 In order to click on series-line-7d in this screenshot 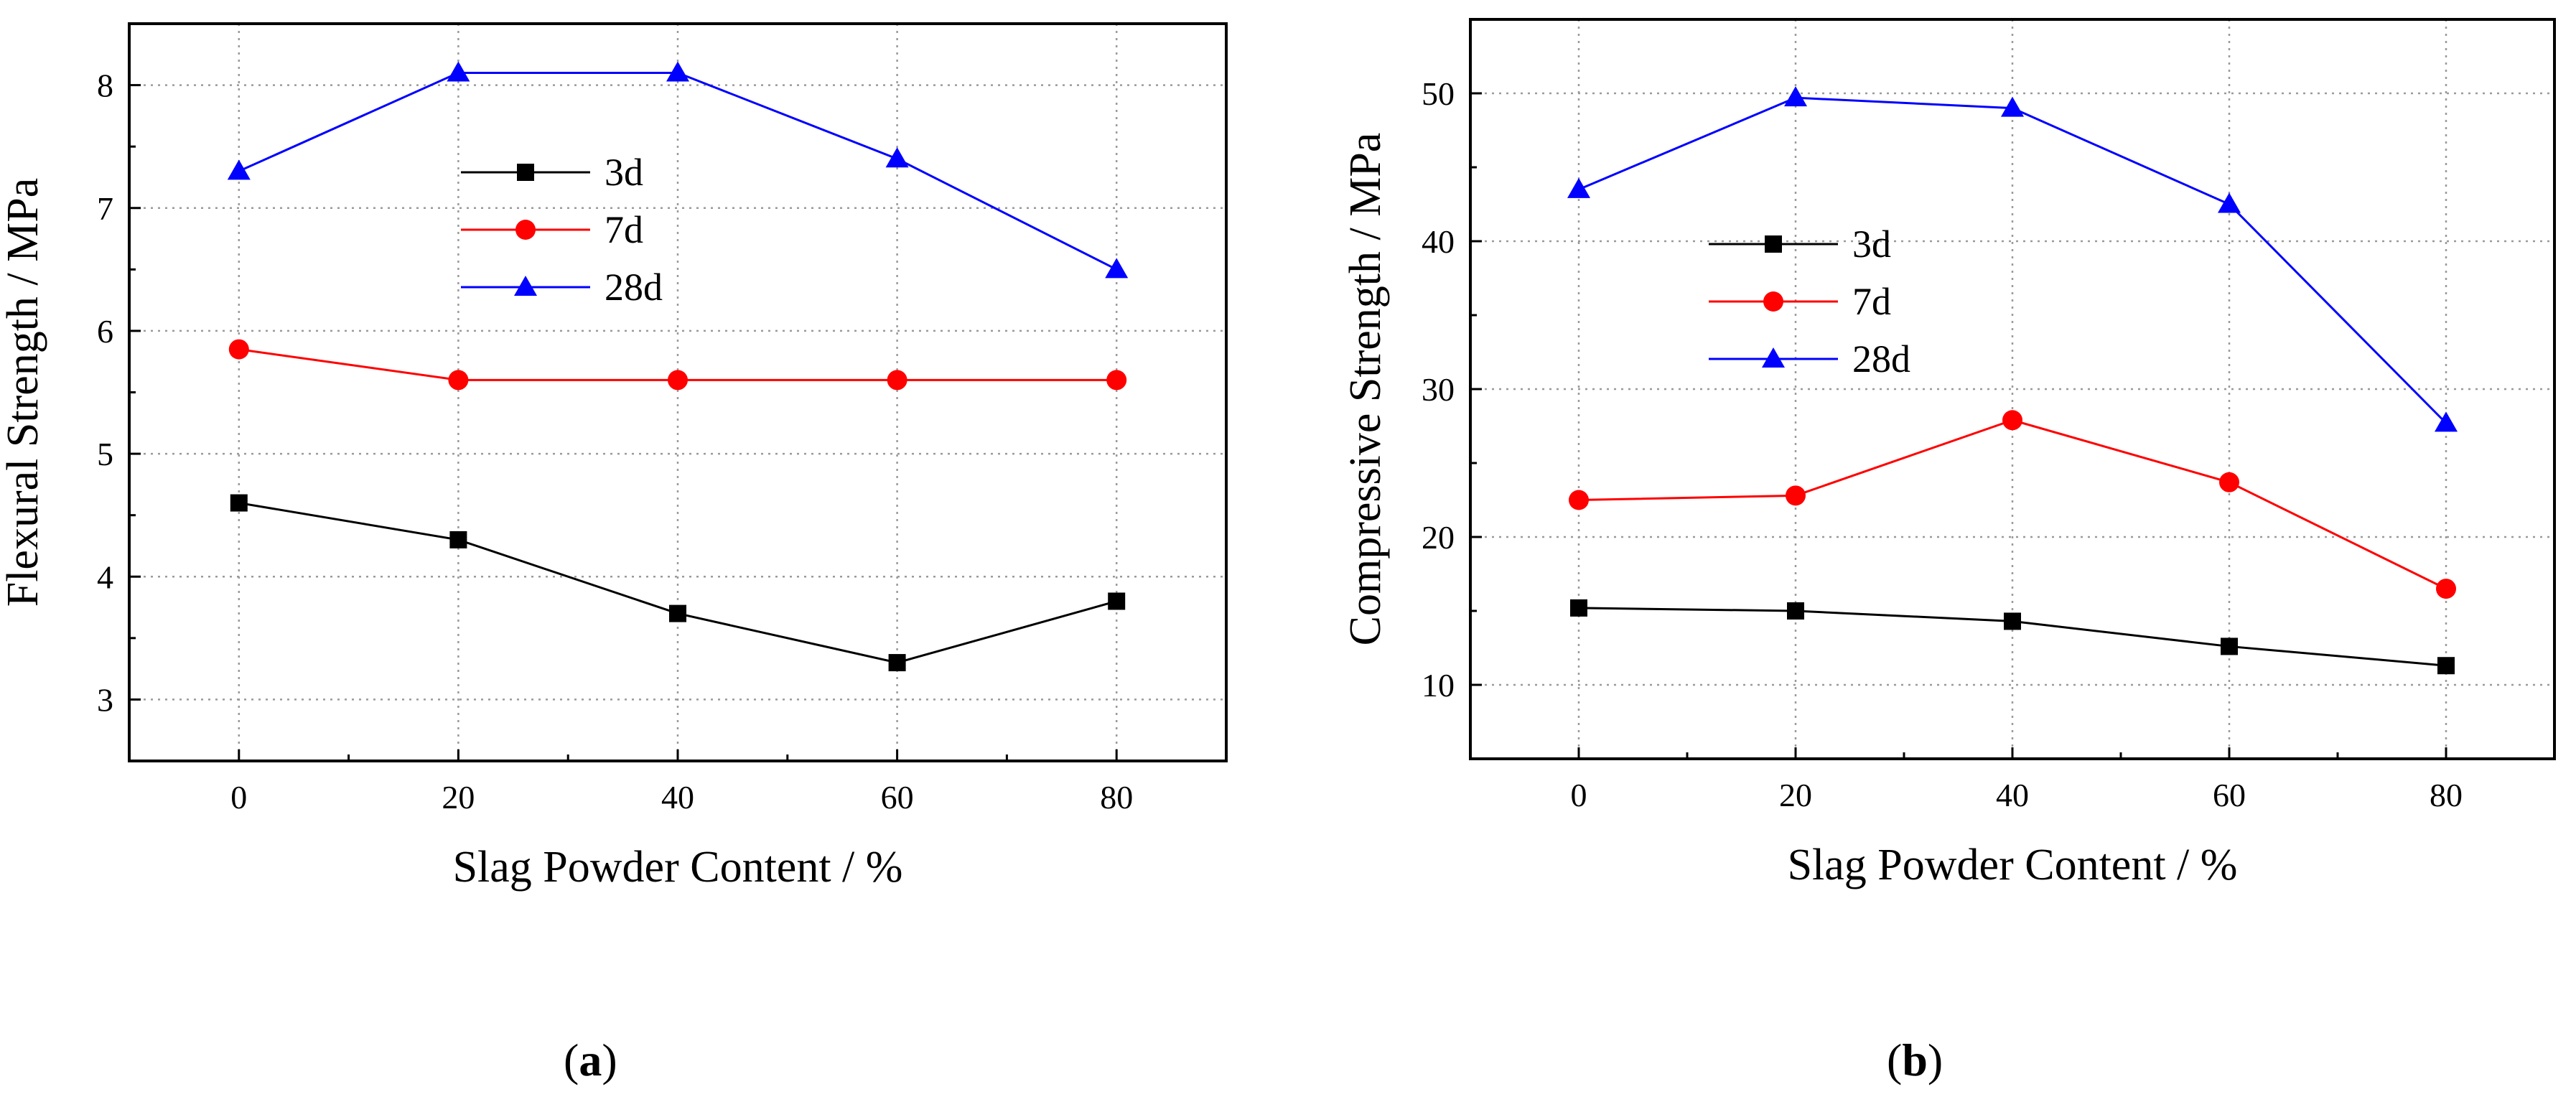, I will do `click(2012, 505)`.